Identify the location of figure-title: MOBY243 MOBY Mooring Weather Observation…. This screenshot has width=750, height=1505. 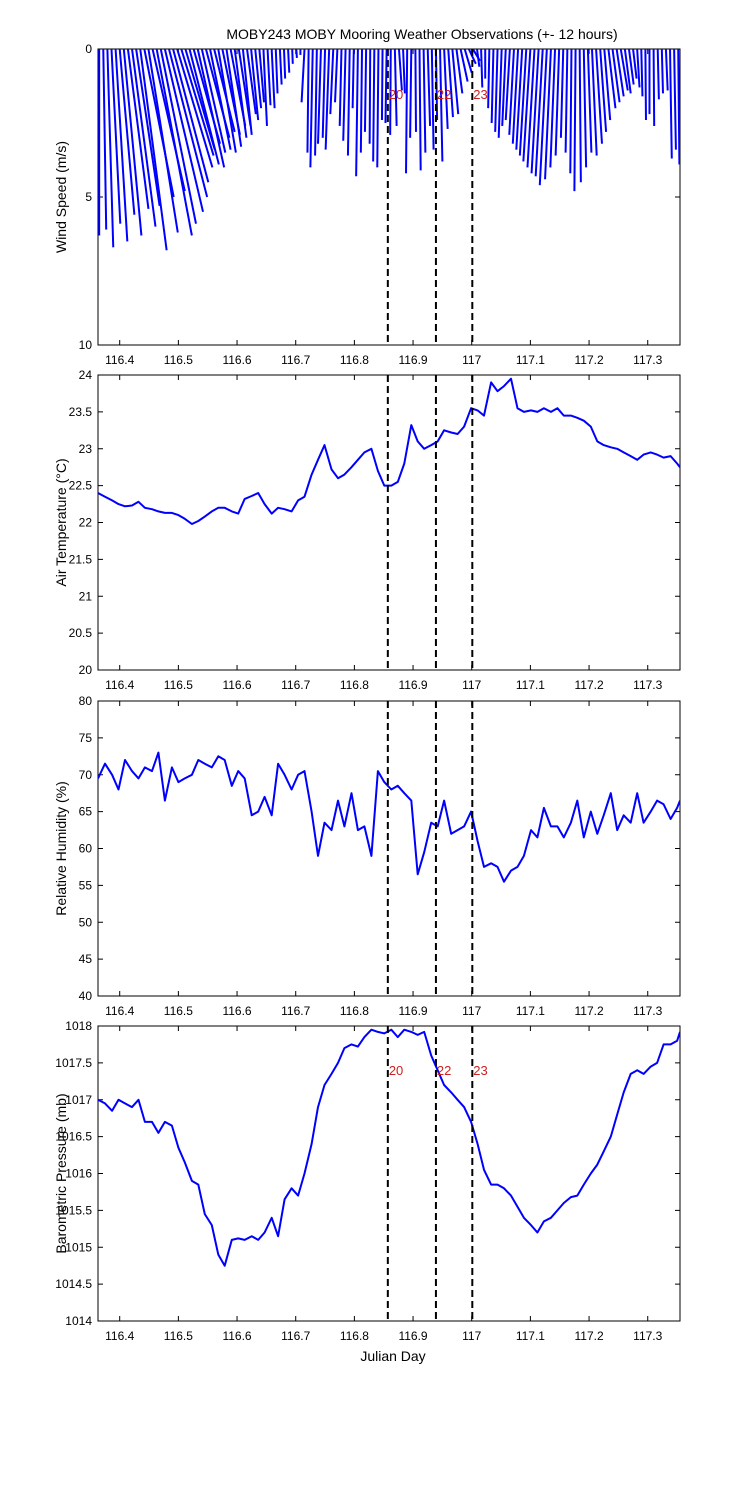
(421, 34).